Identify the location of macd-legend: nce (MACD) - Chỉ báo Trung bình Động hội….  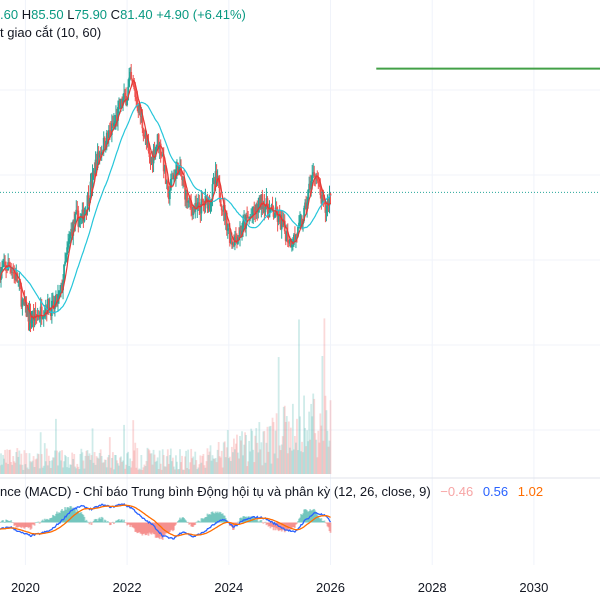
(271, 491).